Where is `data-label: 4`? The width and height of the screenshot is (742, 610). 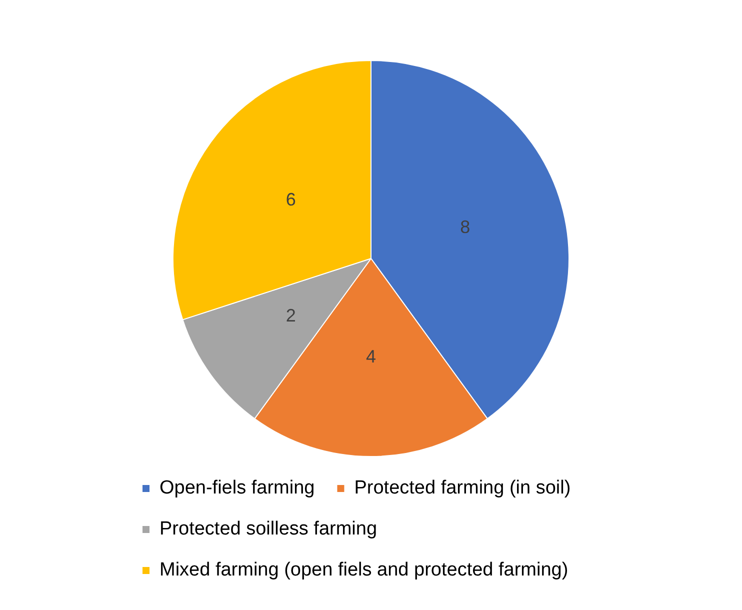
data-label: 4 is located at coordinates (371, 356).